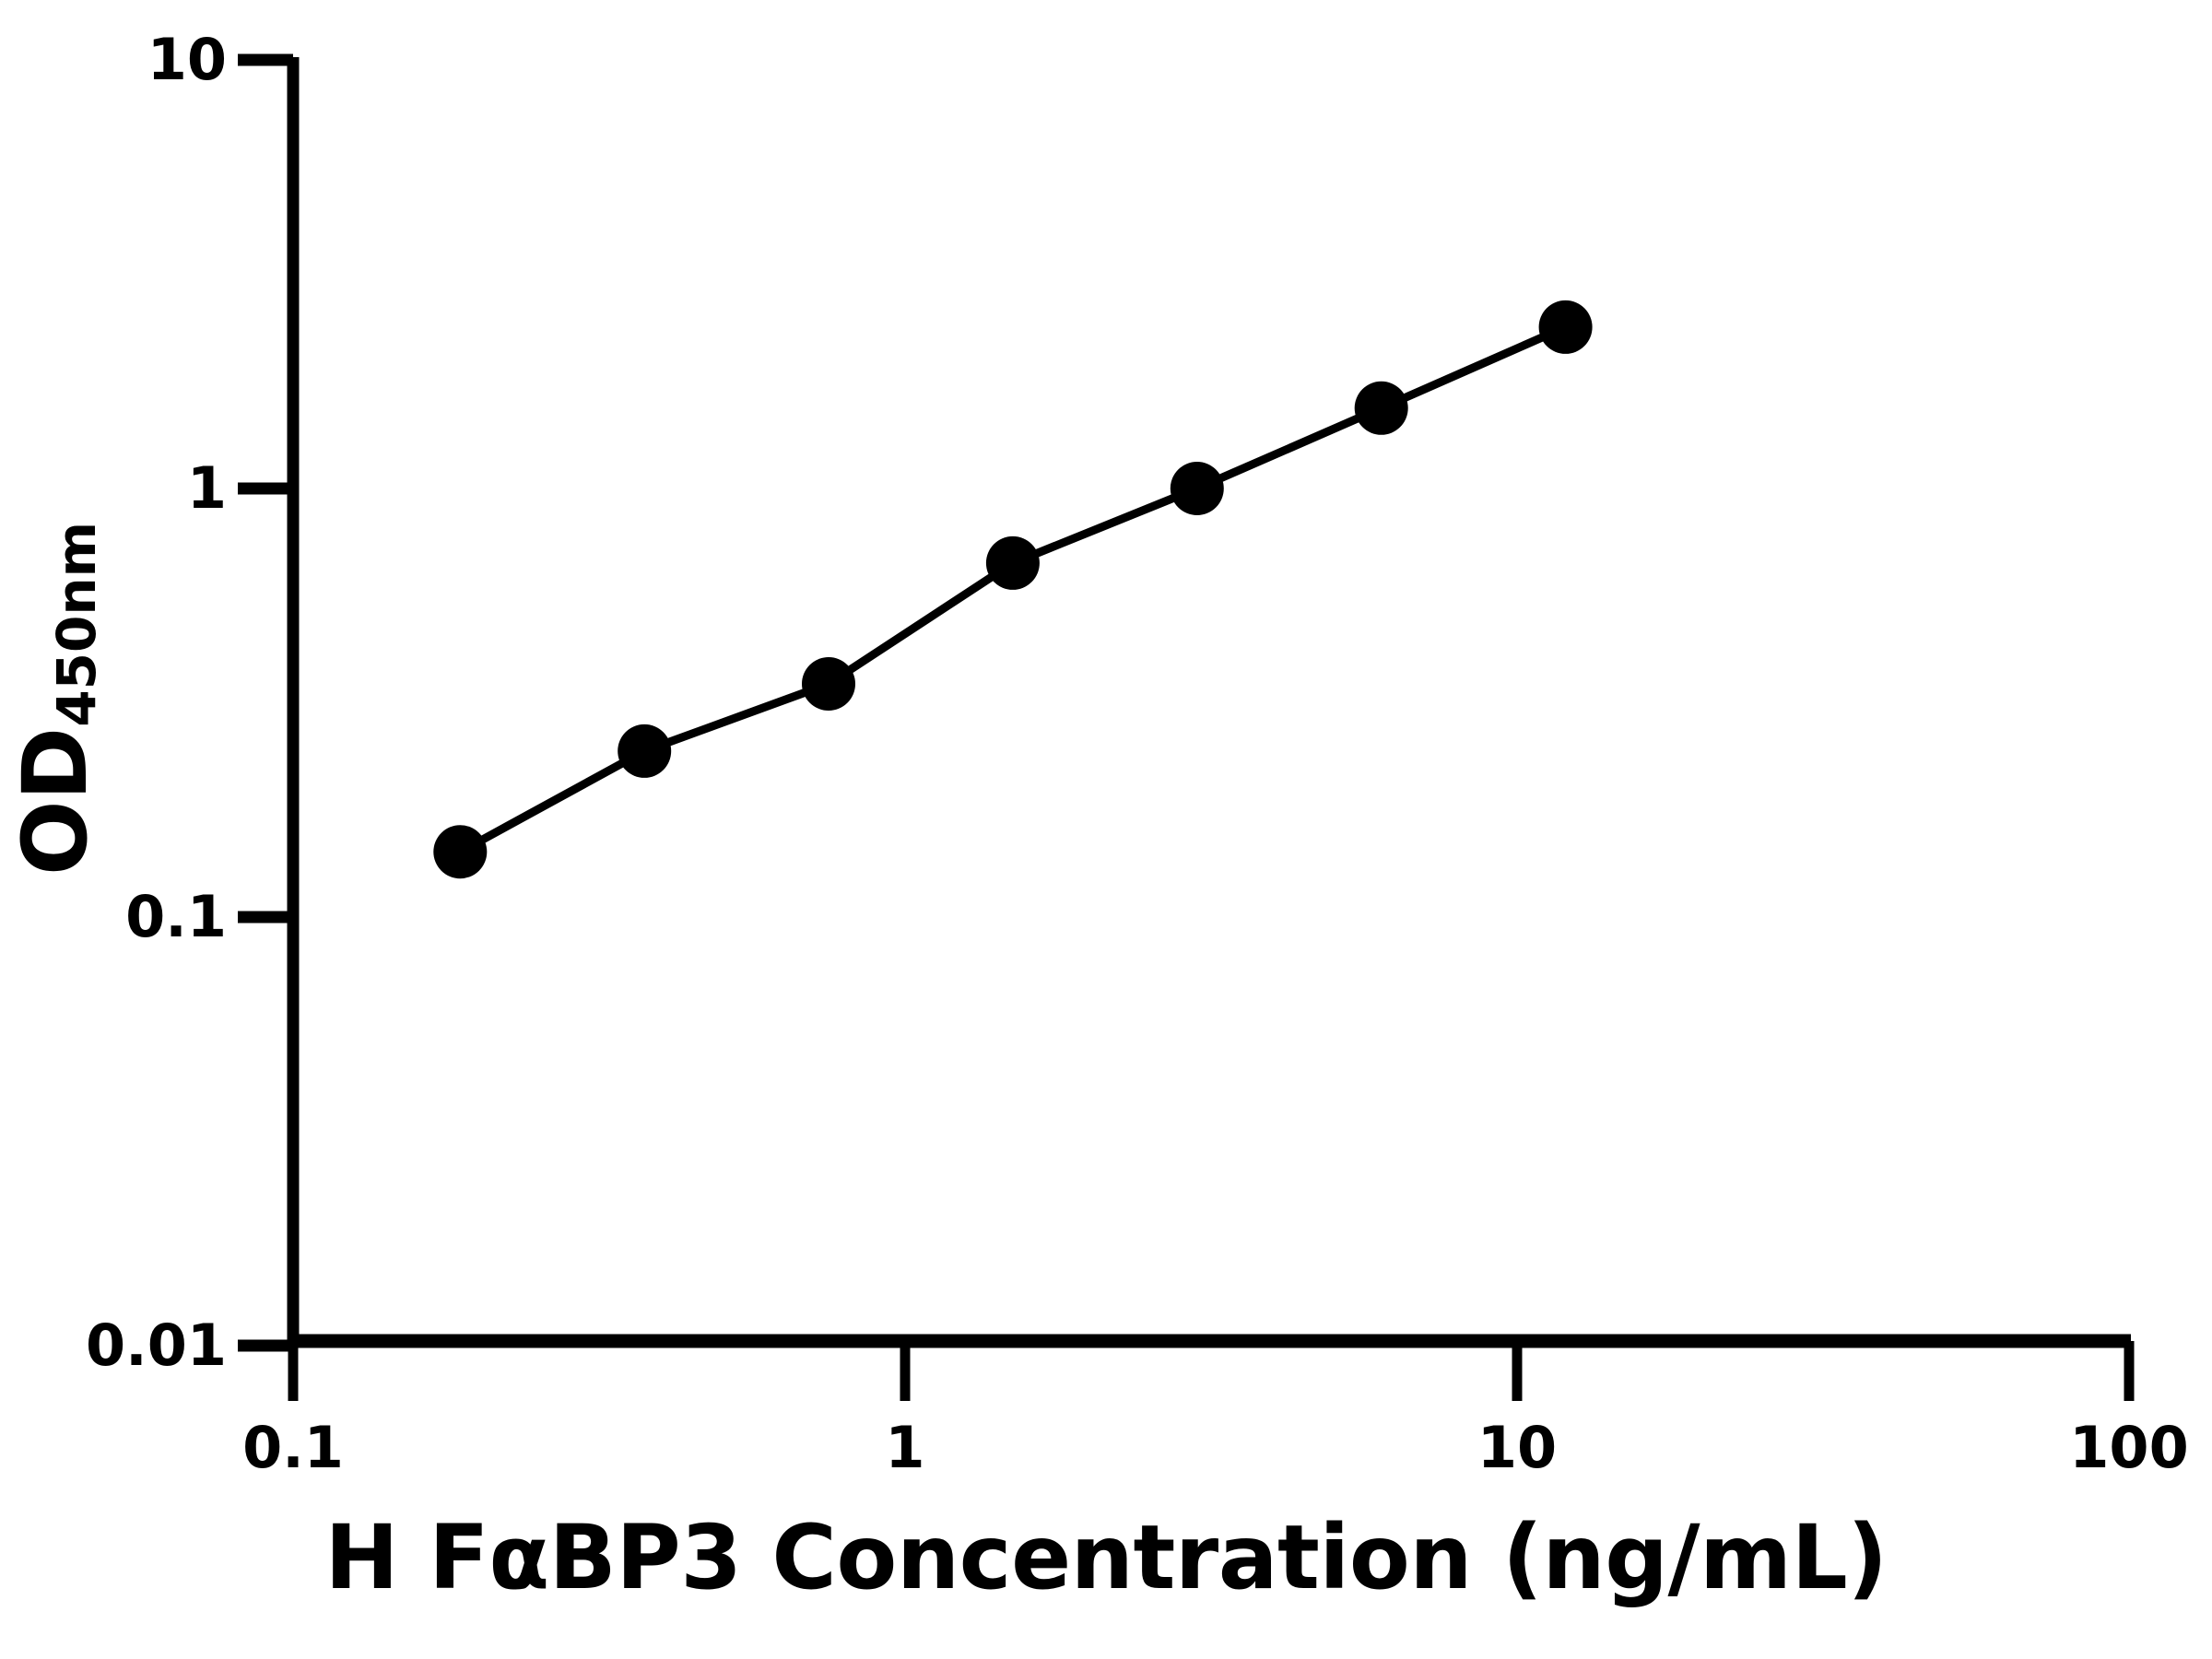 The height and width of the screenshot is (1659, 2212). Describe the element at coordinates (1106, 1557) in the screenshot. I see `x-axis-title: H FαBP3 Concentration (ng/mL)` at that location.